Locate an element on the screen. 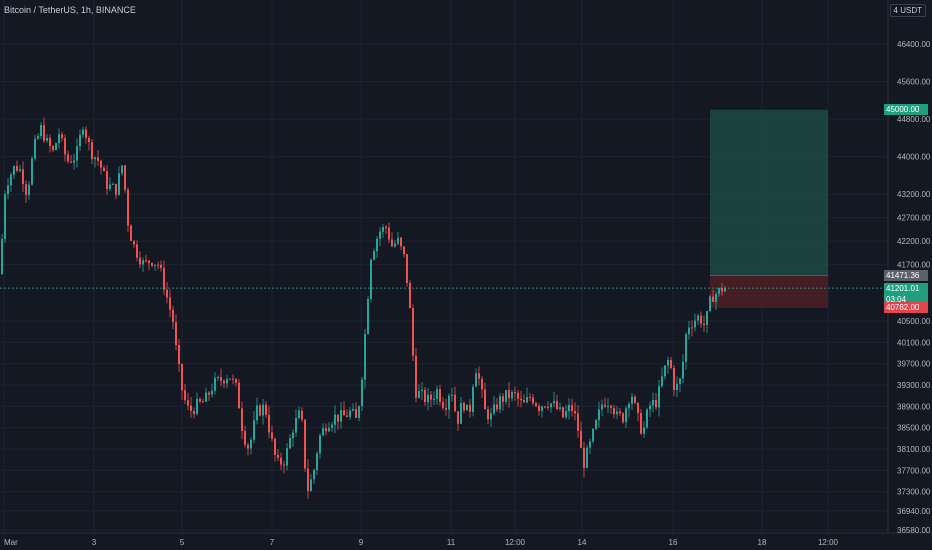 This screenshot has height=550, width=932. currency-selector: 4 USDT is located at coordinates (907, 10).